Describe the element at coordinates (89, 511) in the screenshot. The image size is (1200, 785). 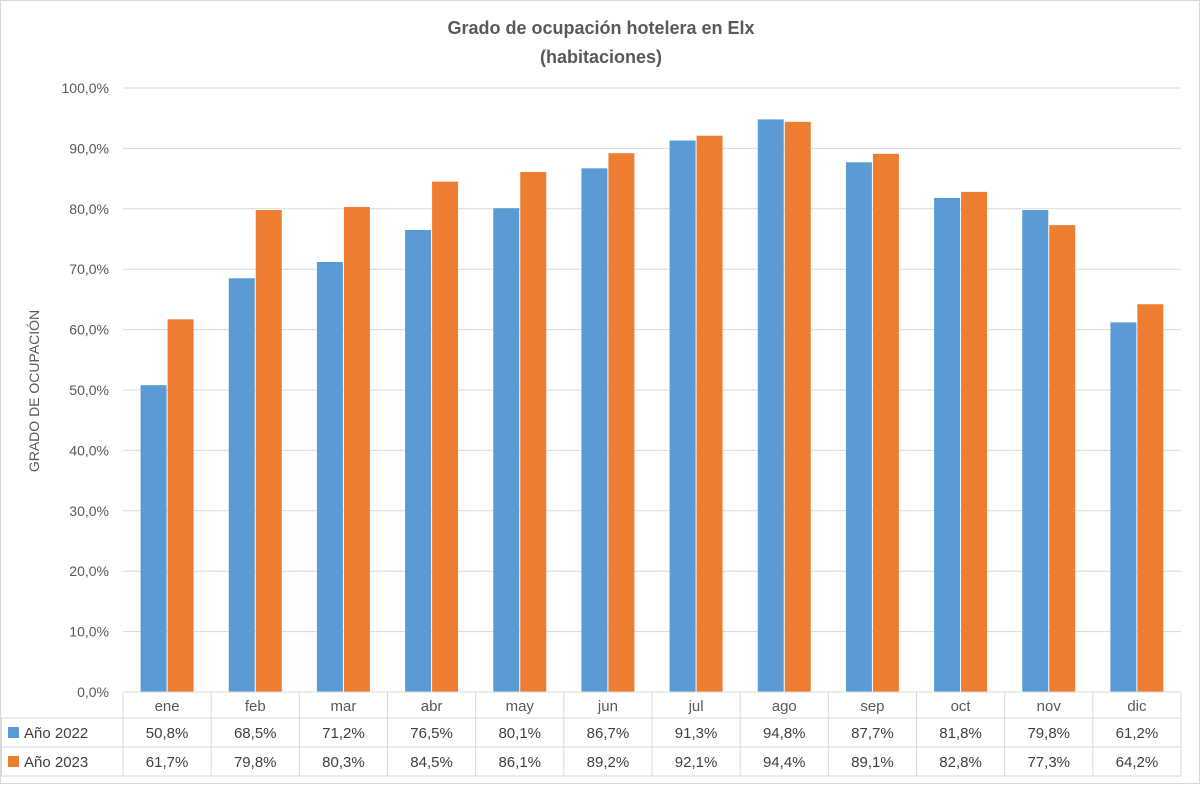
I see `y-tick-label: 30,0%` at that location.